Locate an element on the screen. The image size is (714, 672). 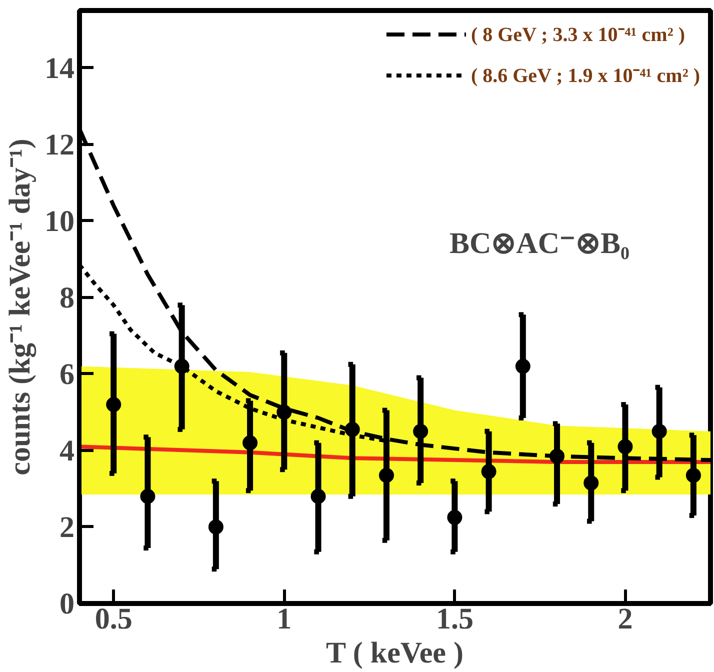
y-tick-label: 12 is located at coordinates (59, 145).